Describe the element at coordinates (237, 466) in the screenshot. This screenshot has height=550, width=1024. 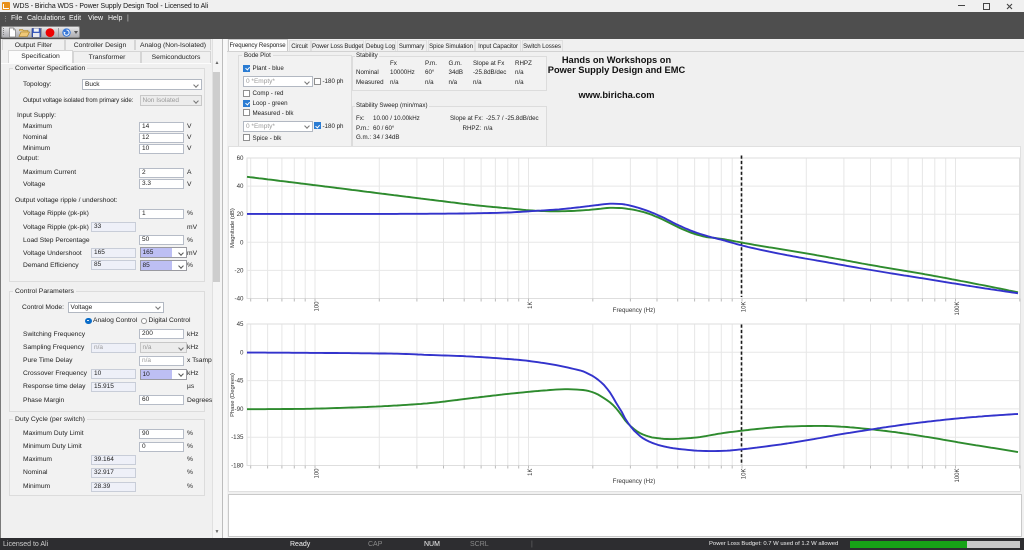
I see `svg-text: -180` at that location.